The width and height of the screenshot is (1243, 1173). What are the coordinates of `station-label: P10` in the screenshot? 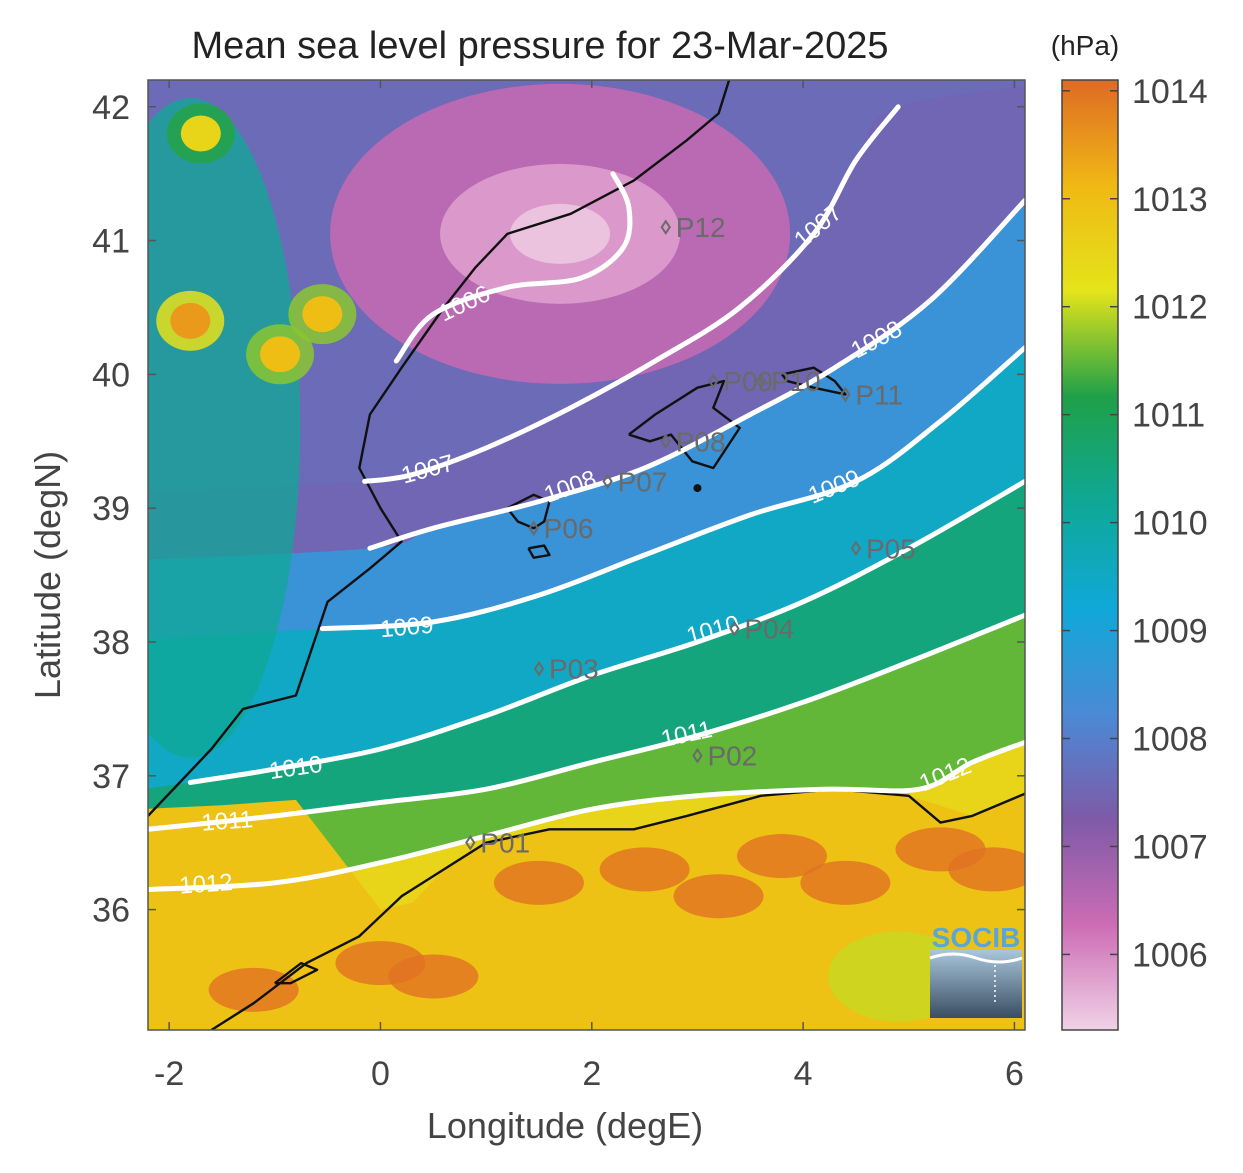 It's located at (796, 381).